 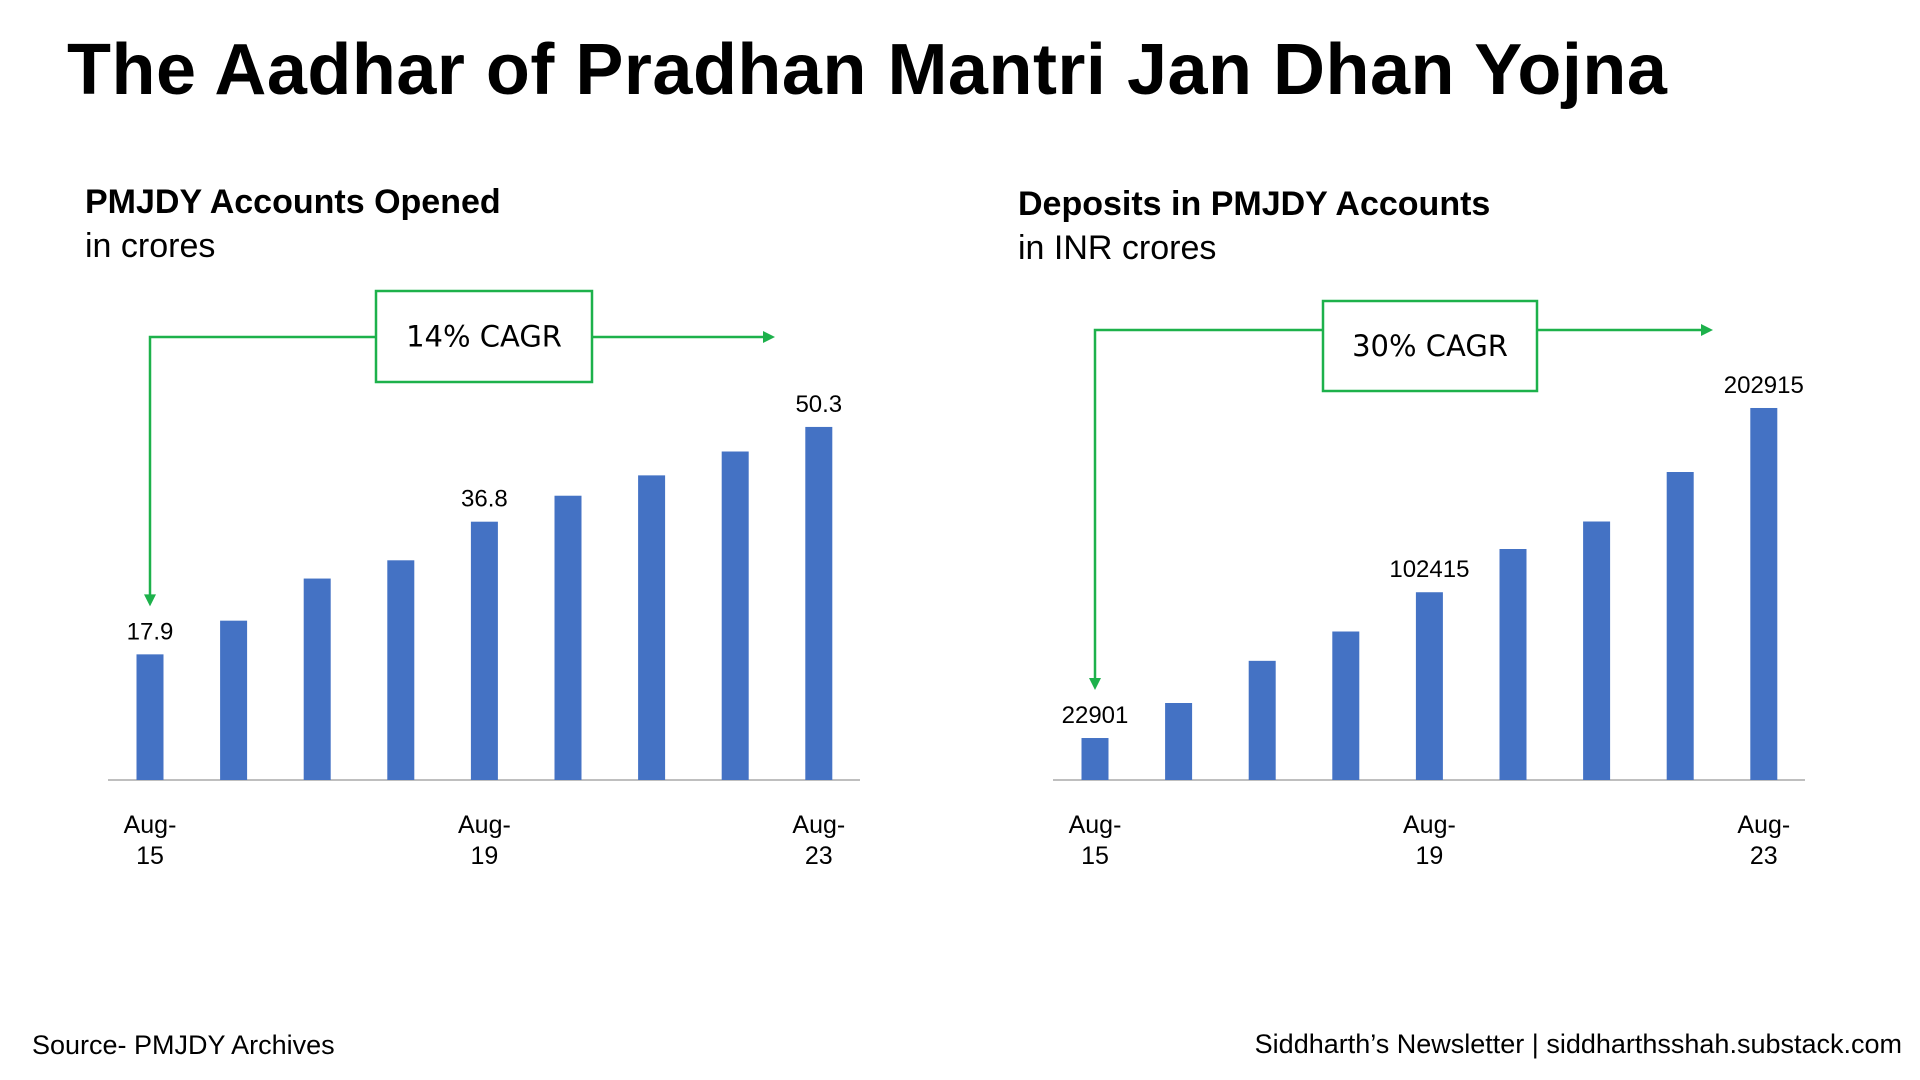 What do you see at coordinates (818, 404) in the screenshot?
I see `data-label: 50.3` at bounding box center [818, 404].